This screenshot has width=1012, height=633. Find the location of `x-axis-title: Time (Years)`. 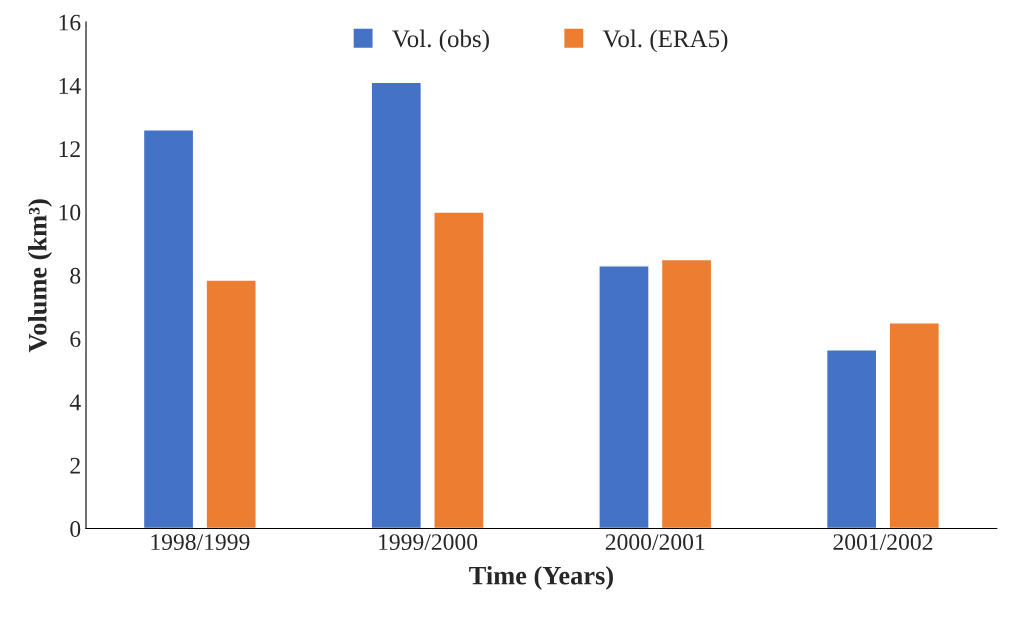

x-axis-title: Time (Years) is located at coordinates (541, 577).